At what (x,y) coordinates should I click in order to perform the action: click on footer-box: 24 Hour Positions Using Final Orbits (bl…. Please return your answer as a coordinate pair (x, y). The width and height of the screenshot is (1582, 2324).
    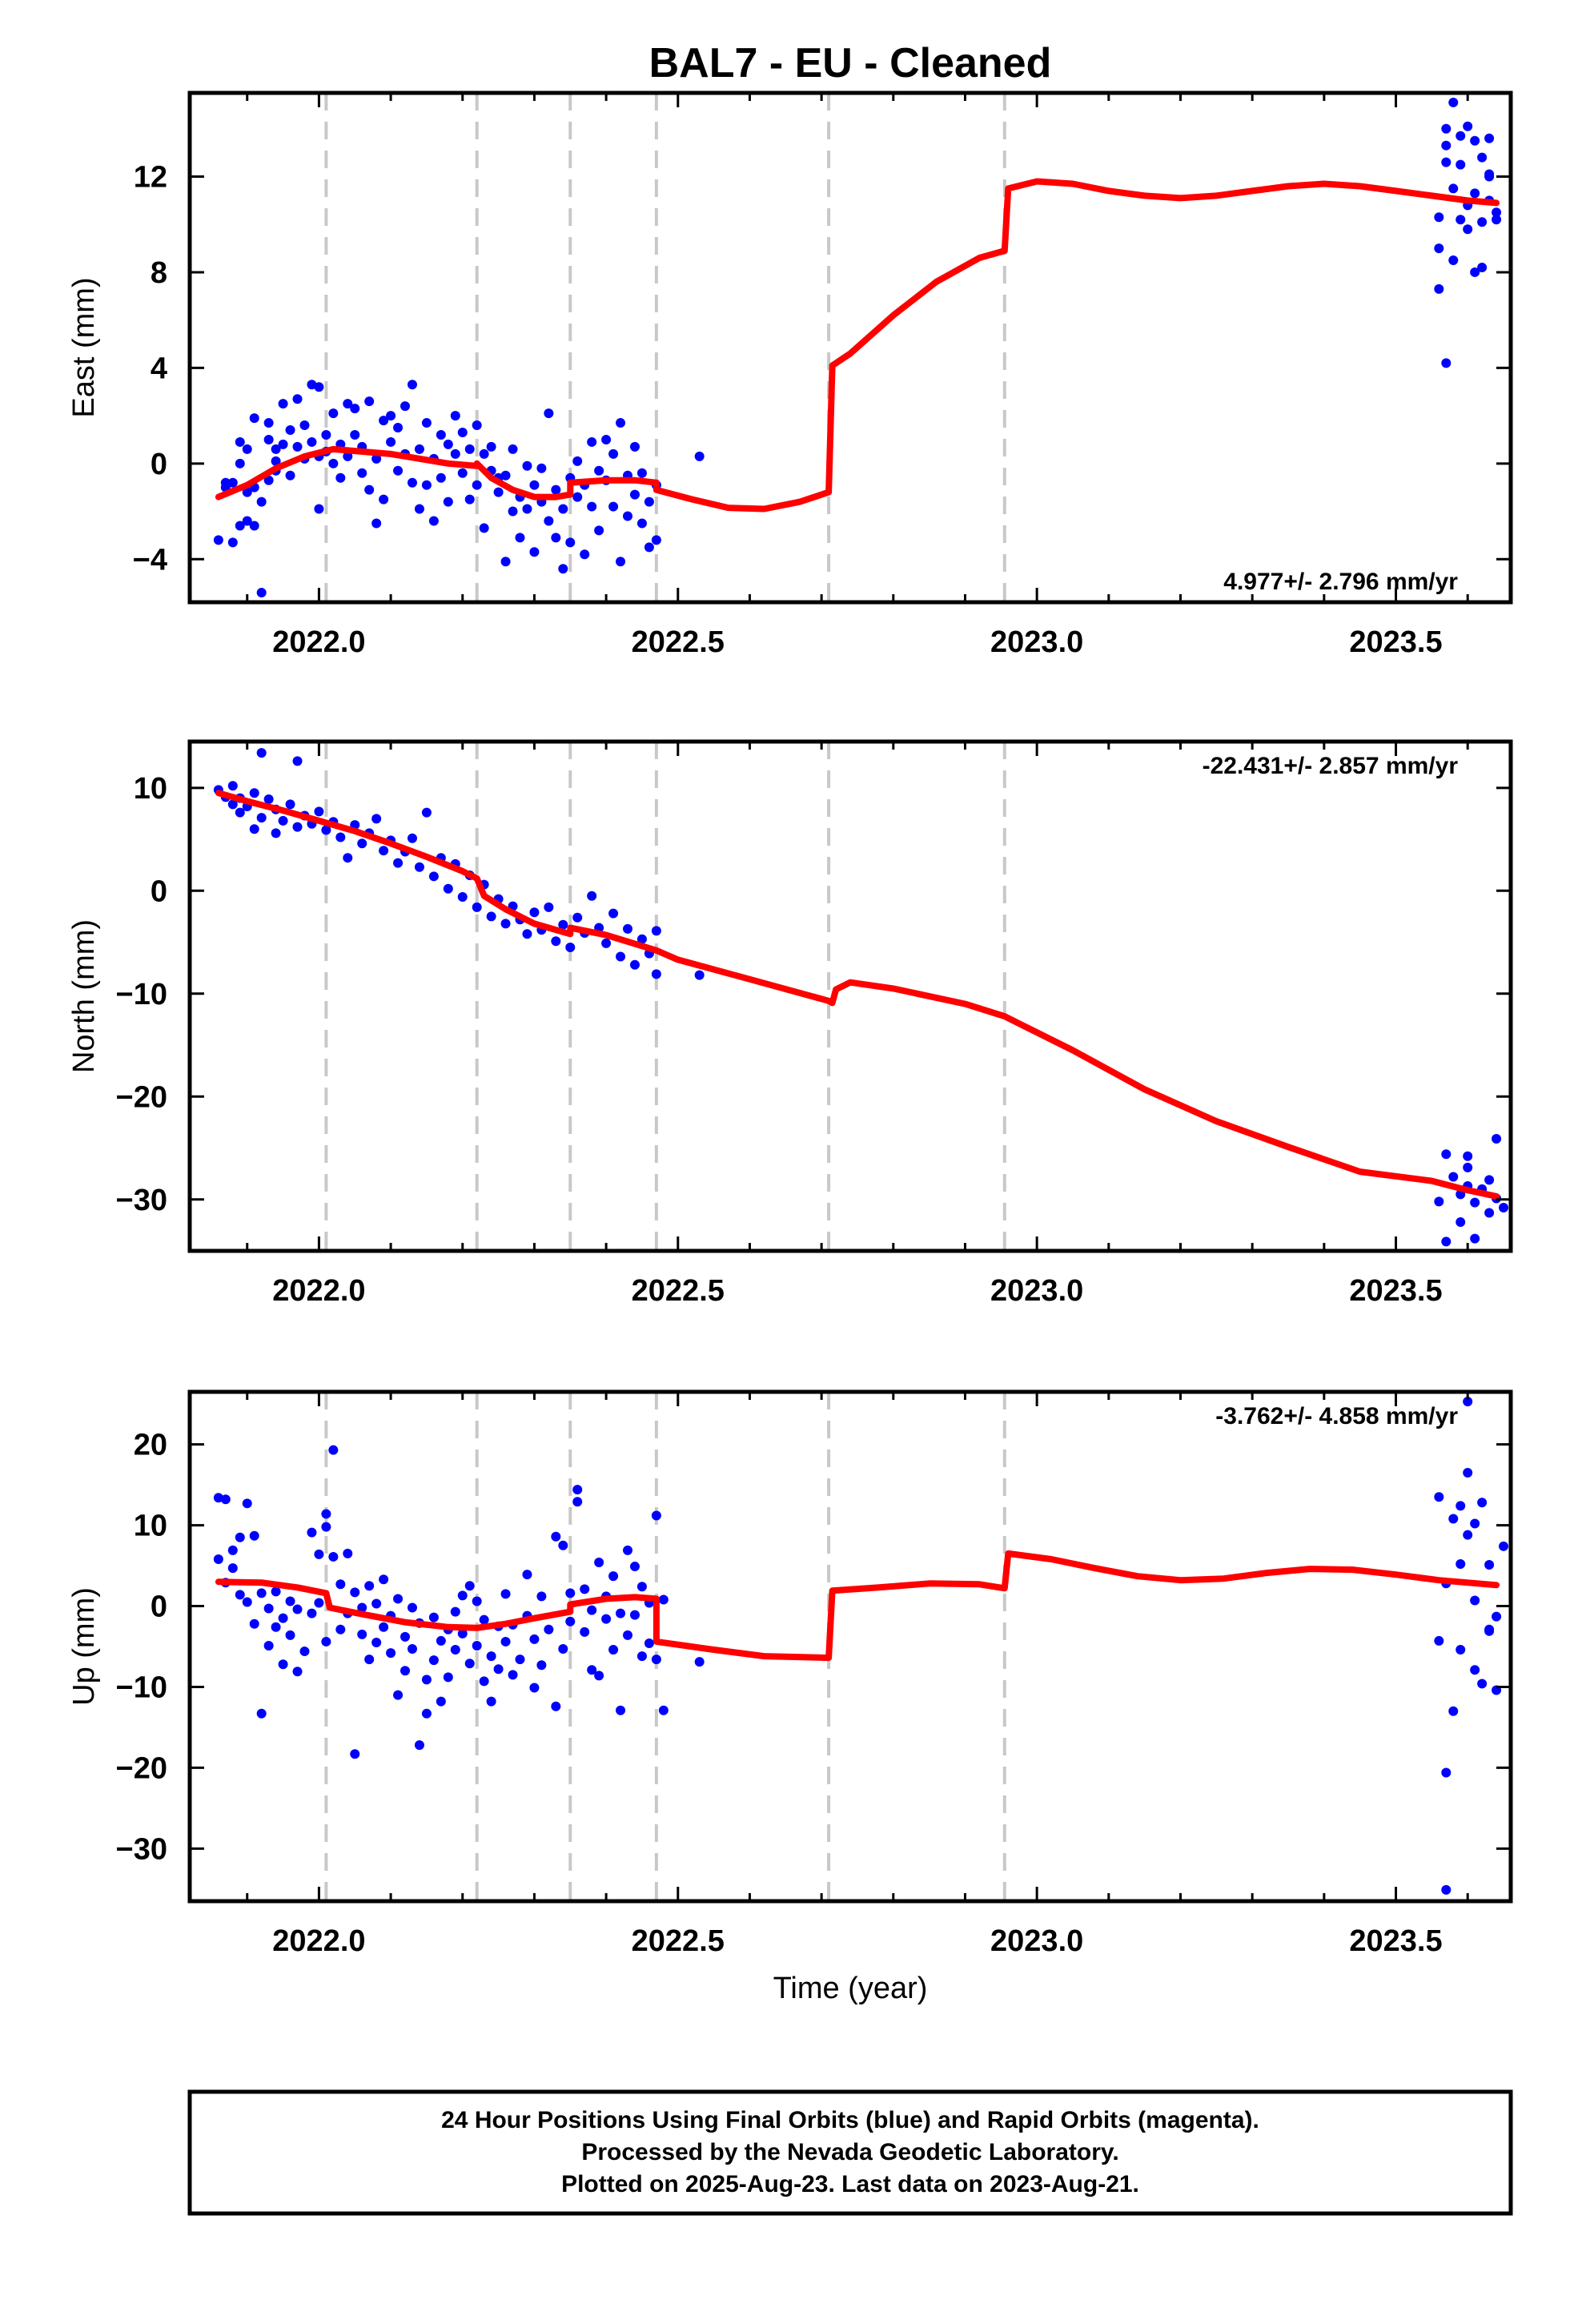
    Looking at the image, I should click on (850, 2152).